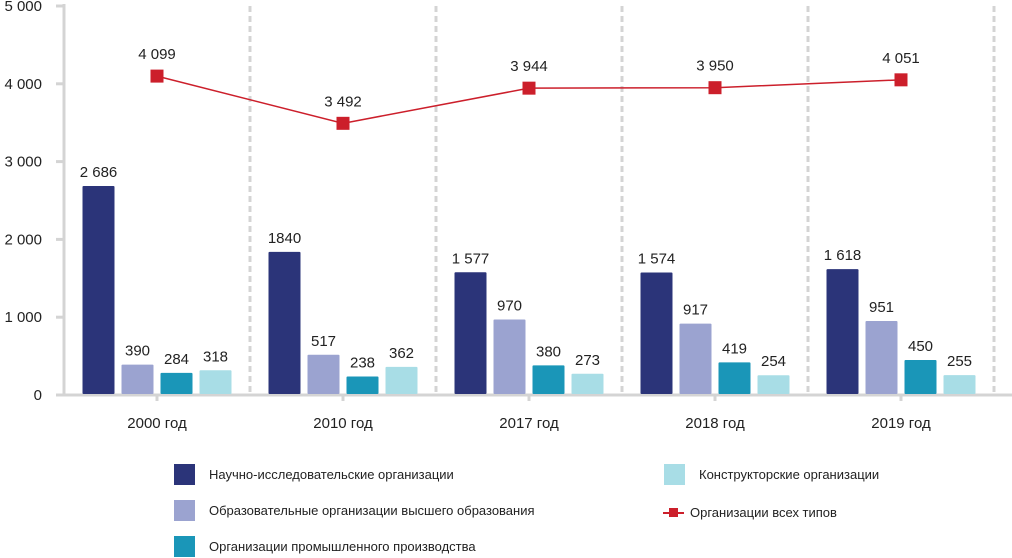  What do you see at coordinates (342, 546) in the screenshot?
I see `legend-label: Организации промышленного производства` at bounding box center [342, 546].